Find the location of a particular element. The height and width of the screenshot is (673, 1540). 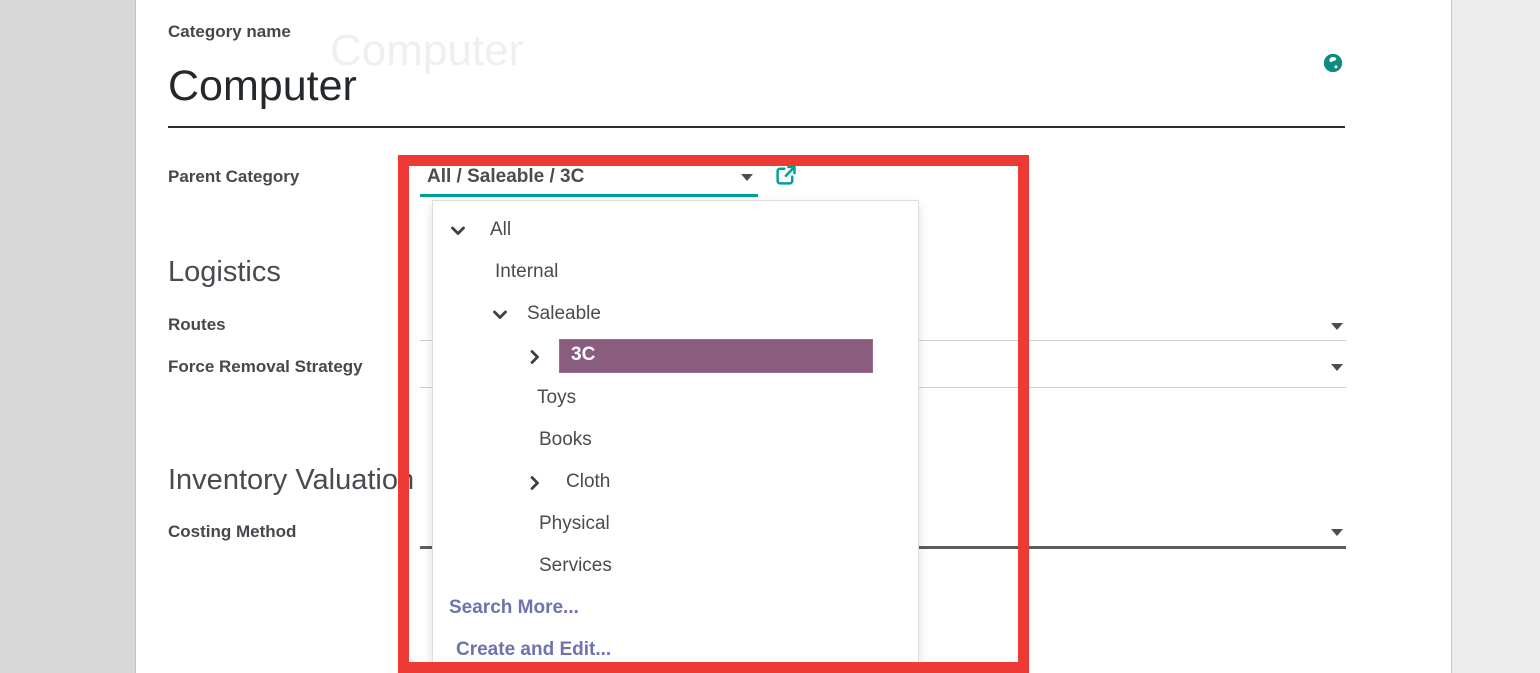

ghost-title: Computer is located at coordinates (427, 50).